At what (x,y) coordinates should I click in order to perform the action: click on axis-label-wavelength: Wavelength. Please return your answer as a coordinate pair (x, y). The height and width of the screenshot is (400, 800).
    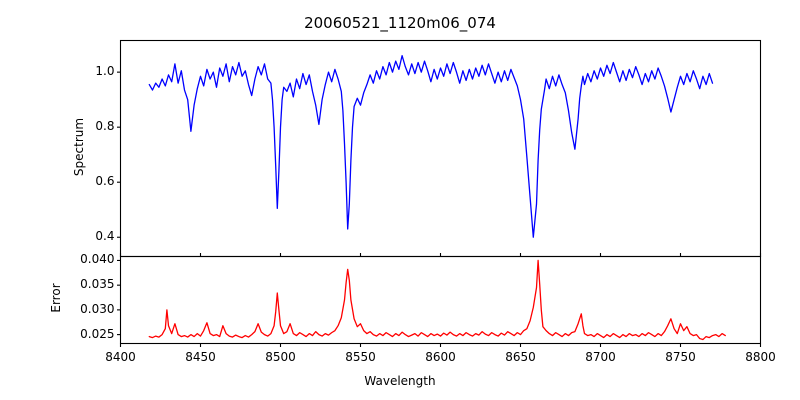
    Looking at the image, I should click on (400, 380).